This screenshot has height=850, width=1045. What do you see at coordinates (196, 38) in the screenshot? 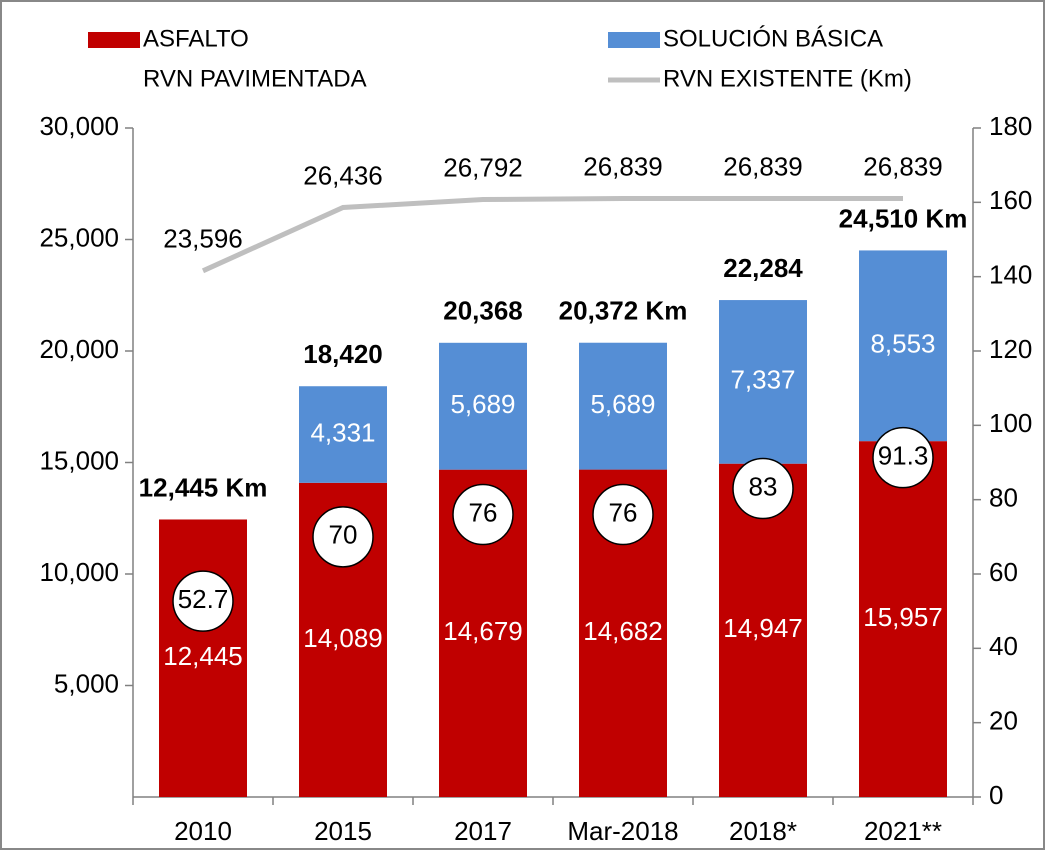
I see `legend-label: ASFALTO` at bounding box center [196, 38].